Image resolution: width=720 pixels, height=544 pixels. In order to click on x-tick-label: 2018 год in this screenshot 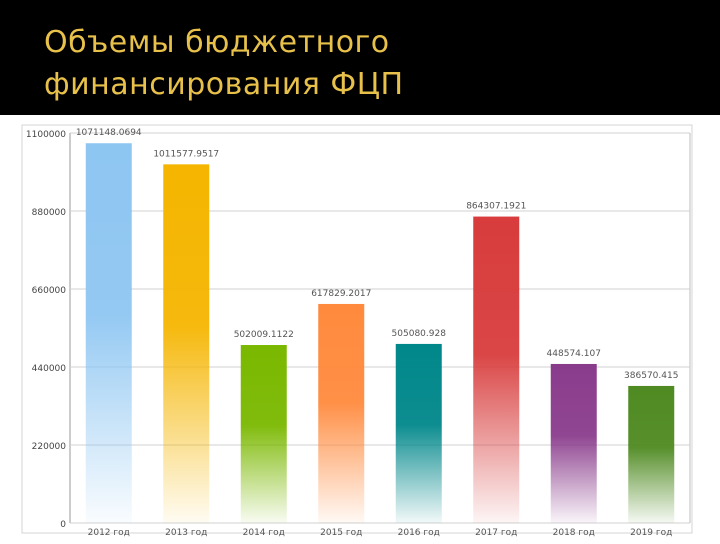, I will do `click(574, 533)`.